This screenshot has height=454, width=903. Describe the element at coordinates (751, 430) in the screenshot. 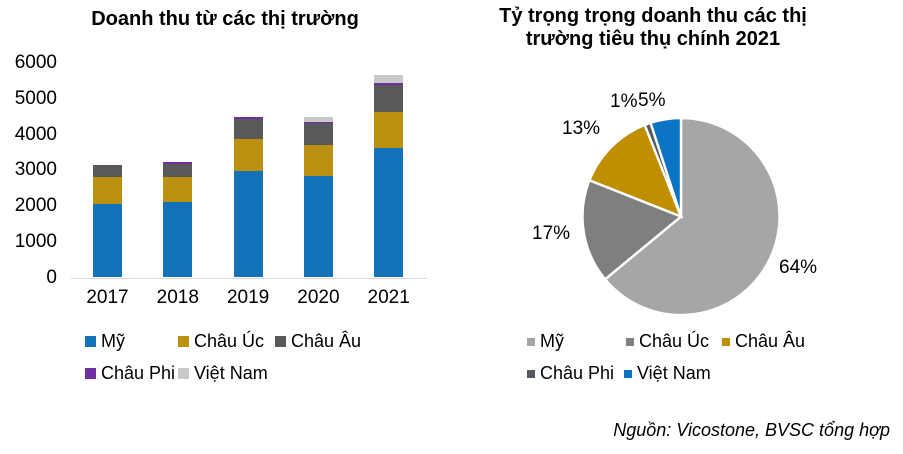

I see `source-note: Nguồn: Vicostone, BVSC tổng hợp` at that location.